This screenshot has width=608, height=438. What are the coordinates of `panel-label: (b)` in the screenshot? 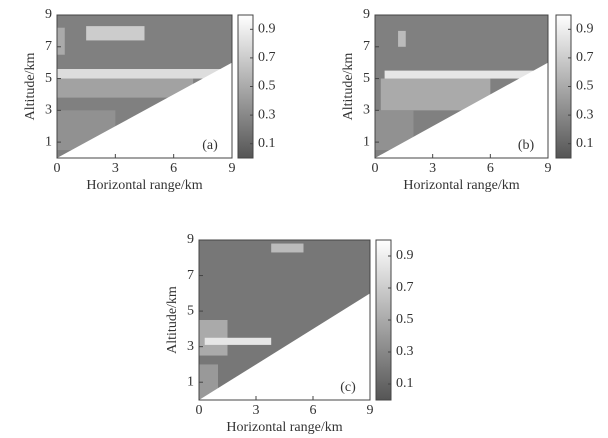 It's located at (526, 145).